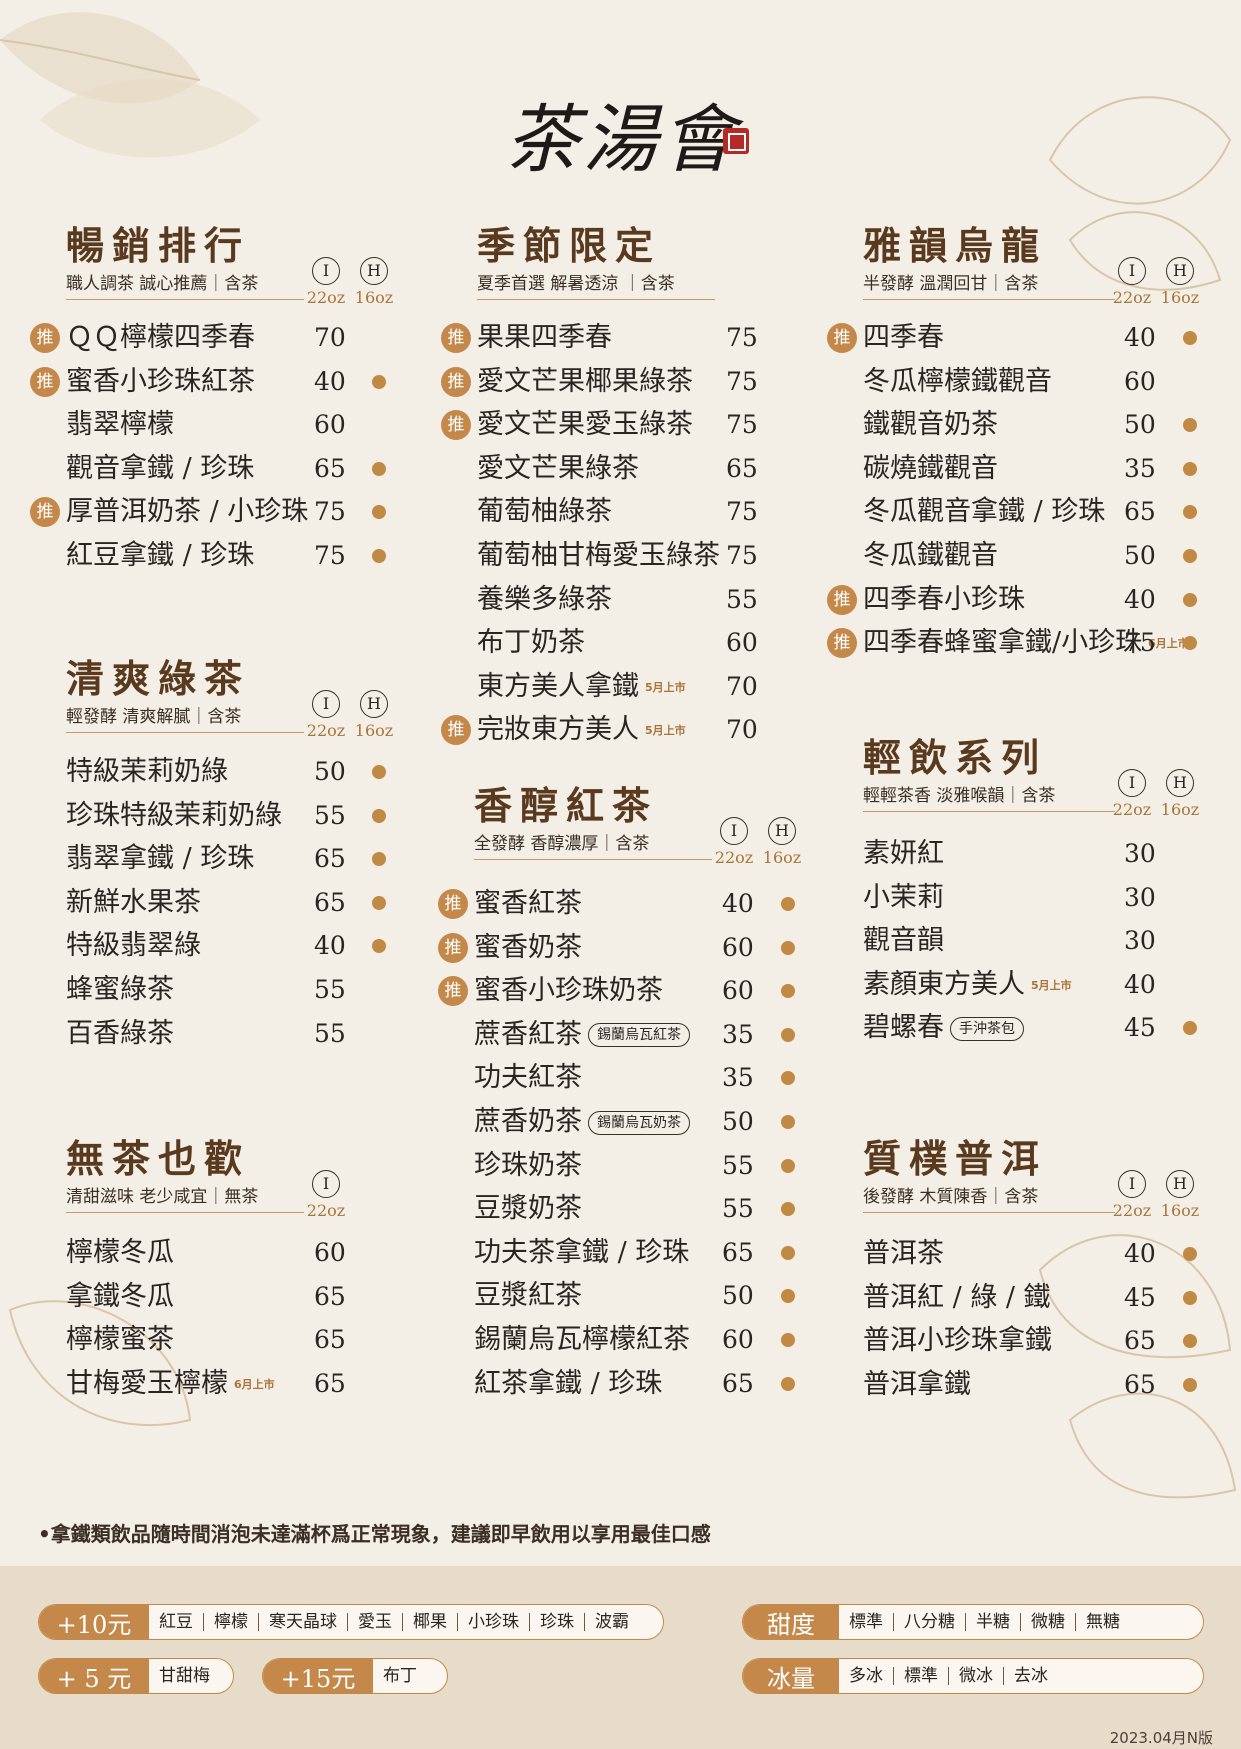 This screenshot has height=1749, width=1241. What do you see at coordinates (581, 1253) in the screenshot?
I see `menu-item: 功夫茶拿鐵 / 珍珠` at bounding box center [581, 1253].